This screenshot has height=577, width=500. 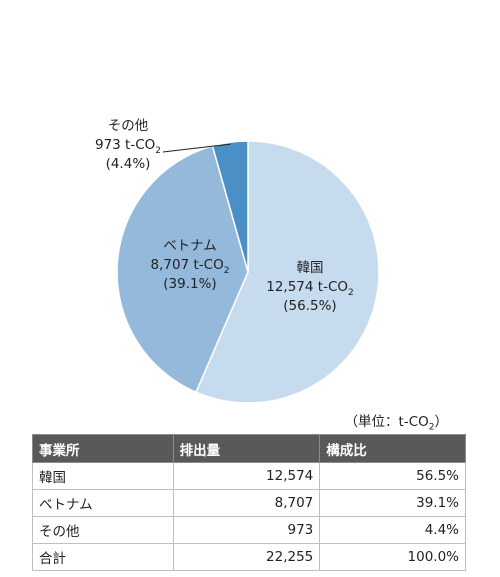 I want to click on cell-share: 100.0%, so click(x=392, y=557).